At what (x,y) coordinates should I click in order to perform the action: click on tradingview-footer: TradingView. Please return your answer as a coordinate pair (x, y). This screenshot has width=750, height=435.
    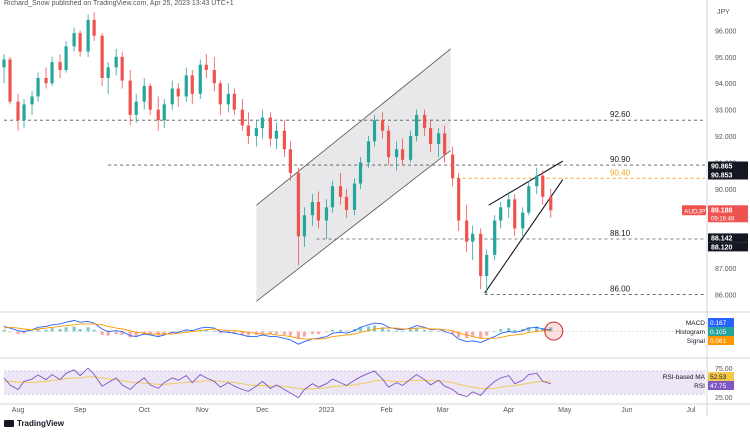
    Looking at the image, I should click on (34, 423).